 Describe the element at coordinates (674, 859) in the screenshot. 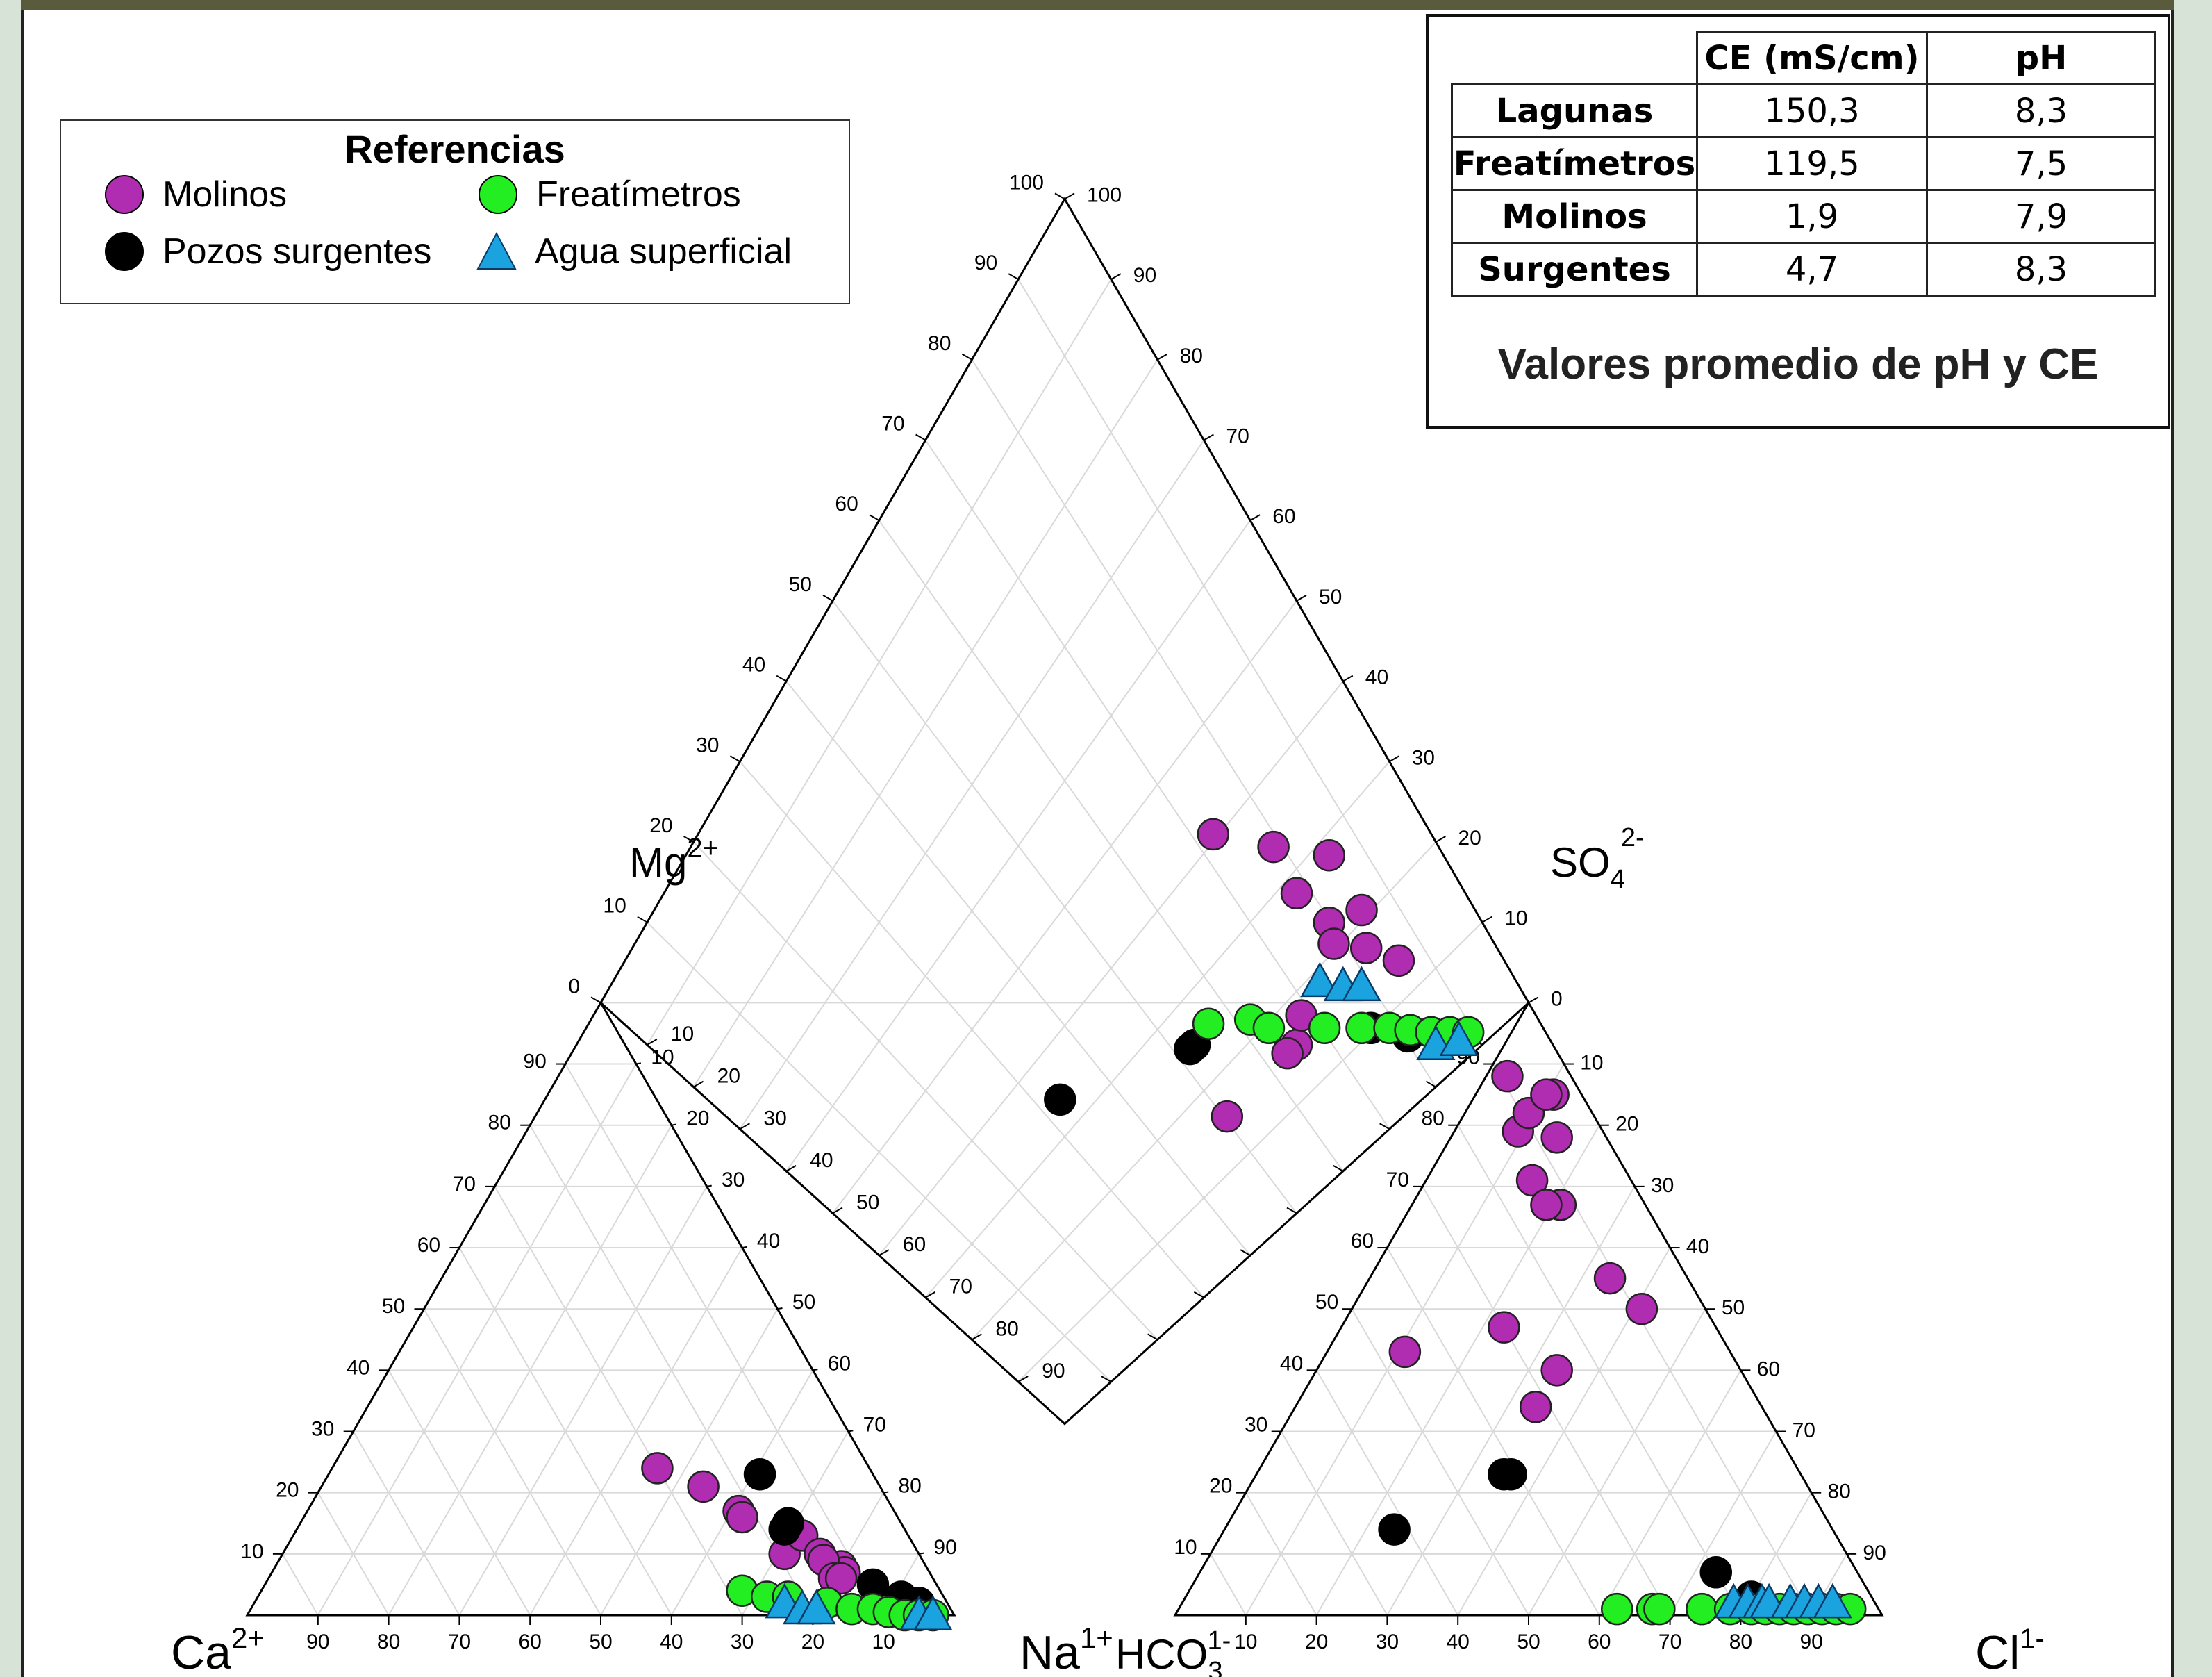

I see `axis-label-mg: Mg2+` at that location.